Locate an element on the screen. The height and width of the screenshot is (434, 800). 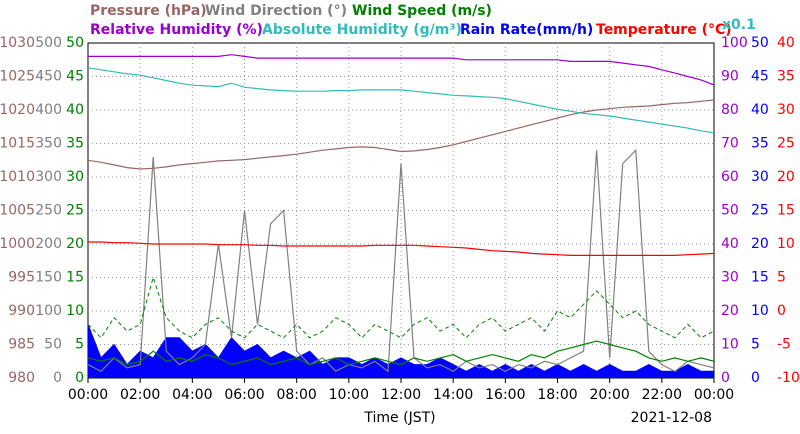
y-tick-label: 980 is located at coordinates (21, 378).